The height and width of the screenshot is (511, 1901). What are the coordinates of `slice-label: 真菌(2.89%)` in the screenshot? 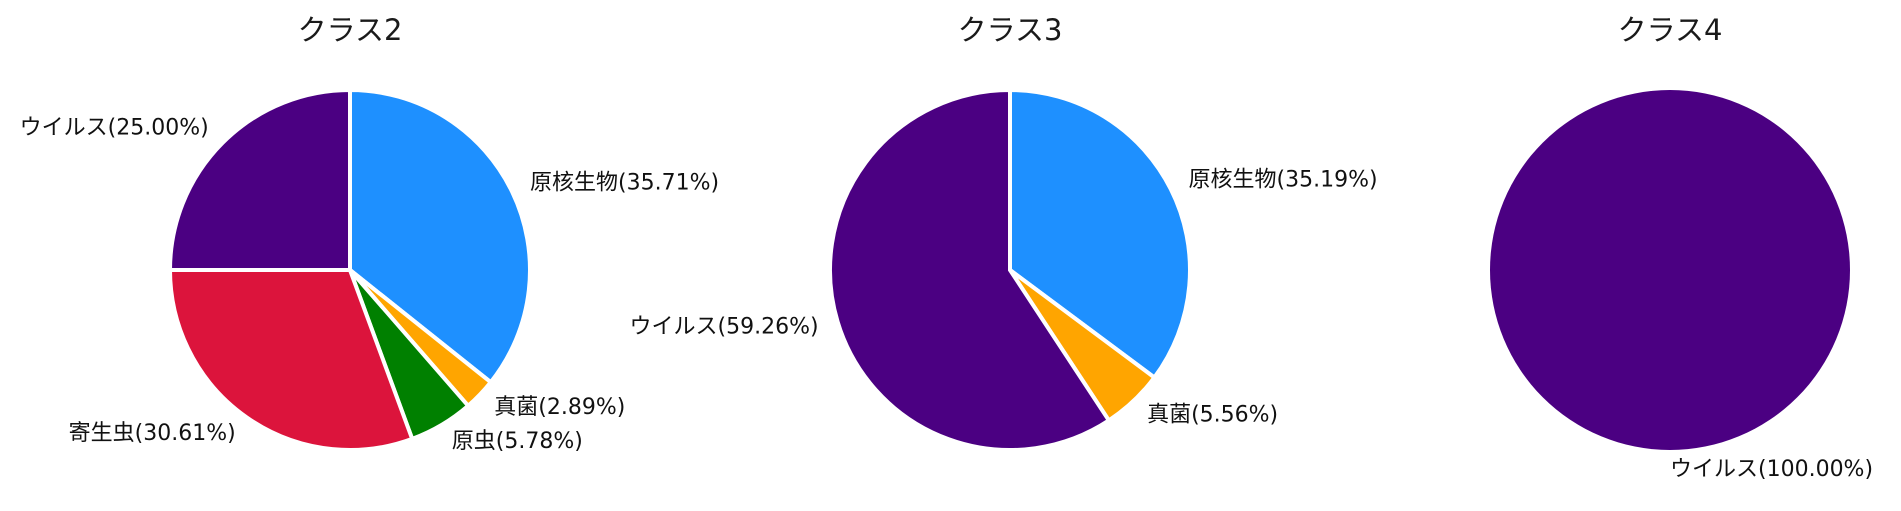 It's located at (559, 407).